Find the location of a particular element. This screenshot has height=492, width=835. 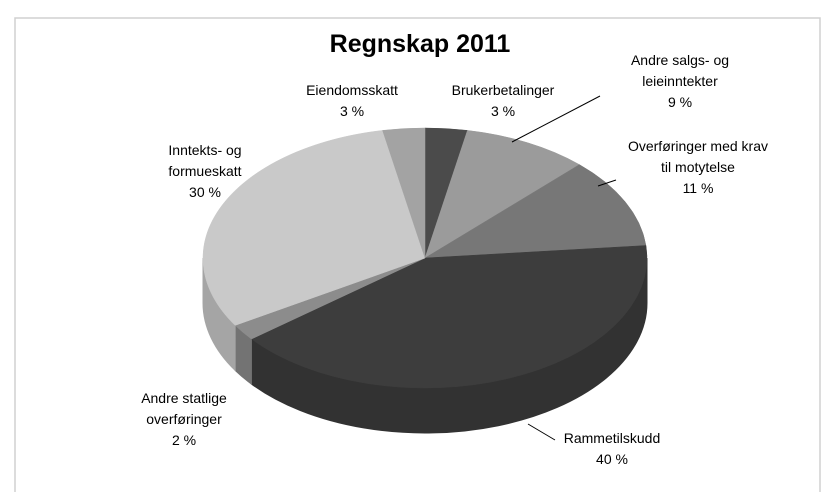

label-name: Inntekts- og formueskatt is located at coordinates (205, 160).